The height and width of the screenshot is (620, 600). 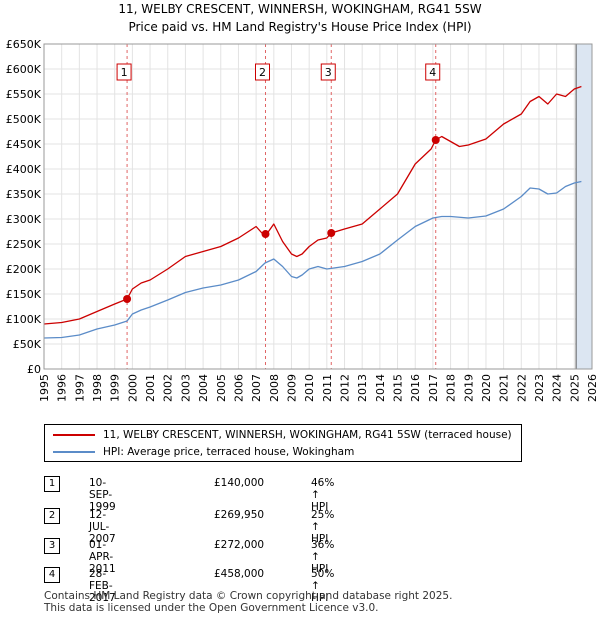 I want to click on x-tick-label: 2007, so click(x=256, y=388).